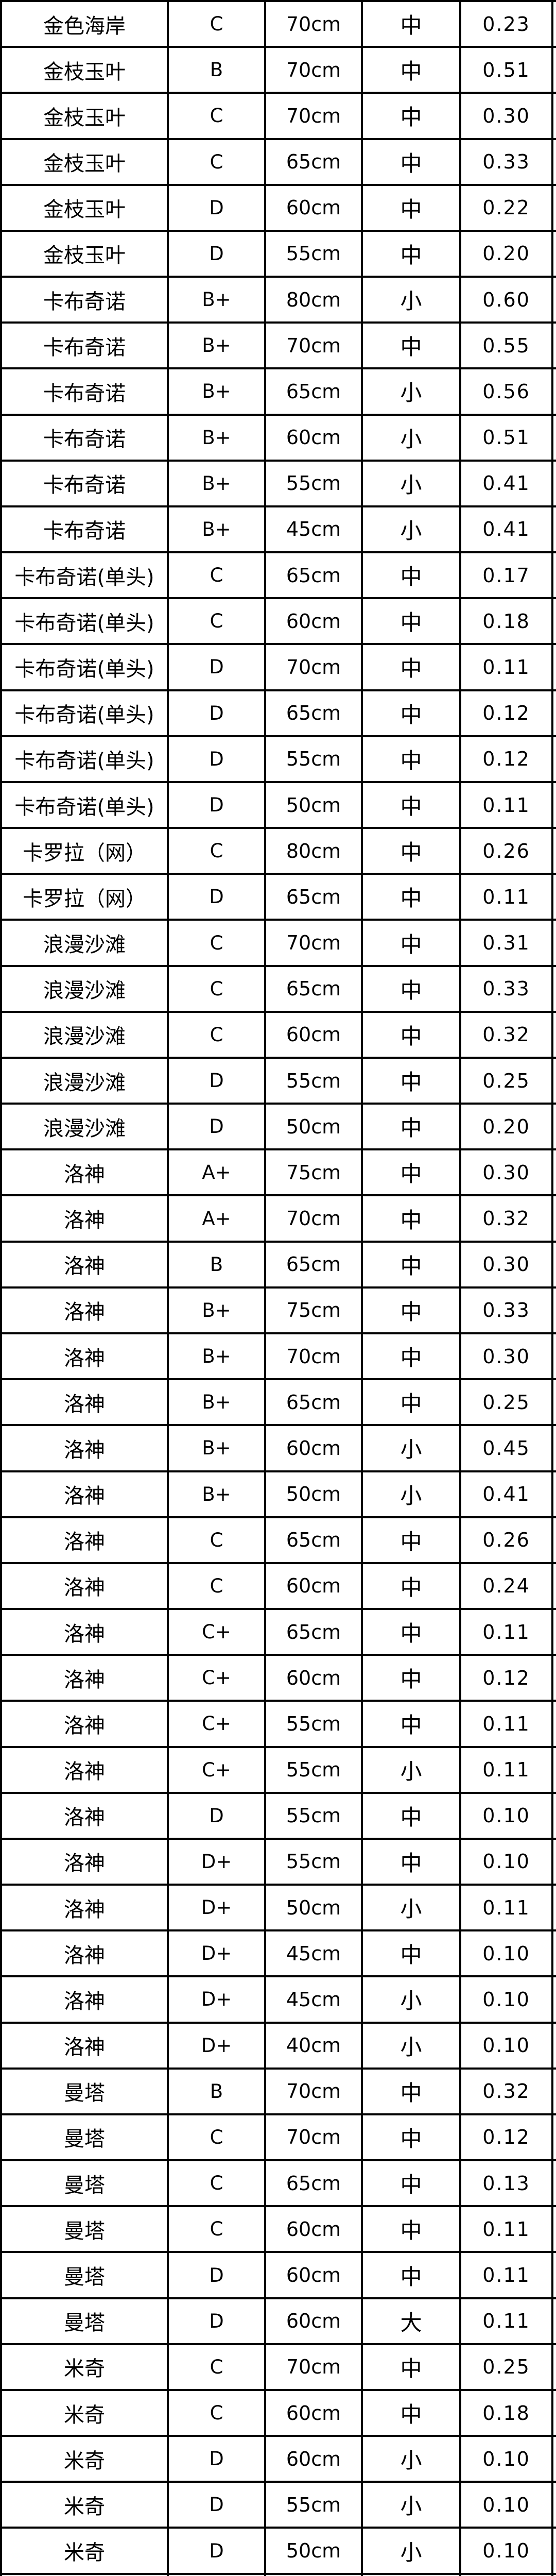 This screenshot has width=556, height=2576. I want to click on table-row: 曼塔 C 60cm 中 0.11, so click(278, 2229).